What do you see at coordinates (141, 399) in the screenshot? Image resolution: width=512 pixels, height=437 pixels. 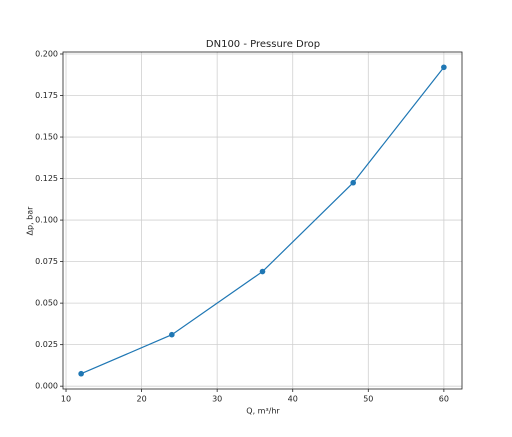 I see `x-tick-label: 20` at bounding box center [141, 399].